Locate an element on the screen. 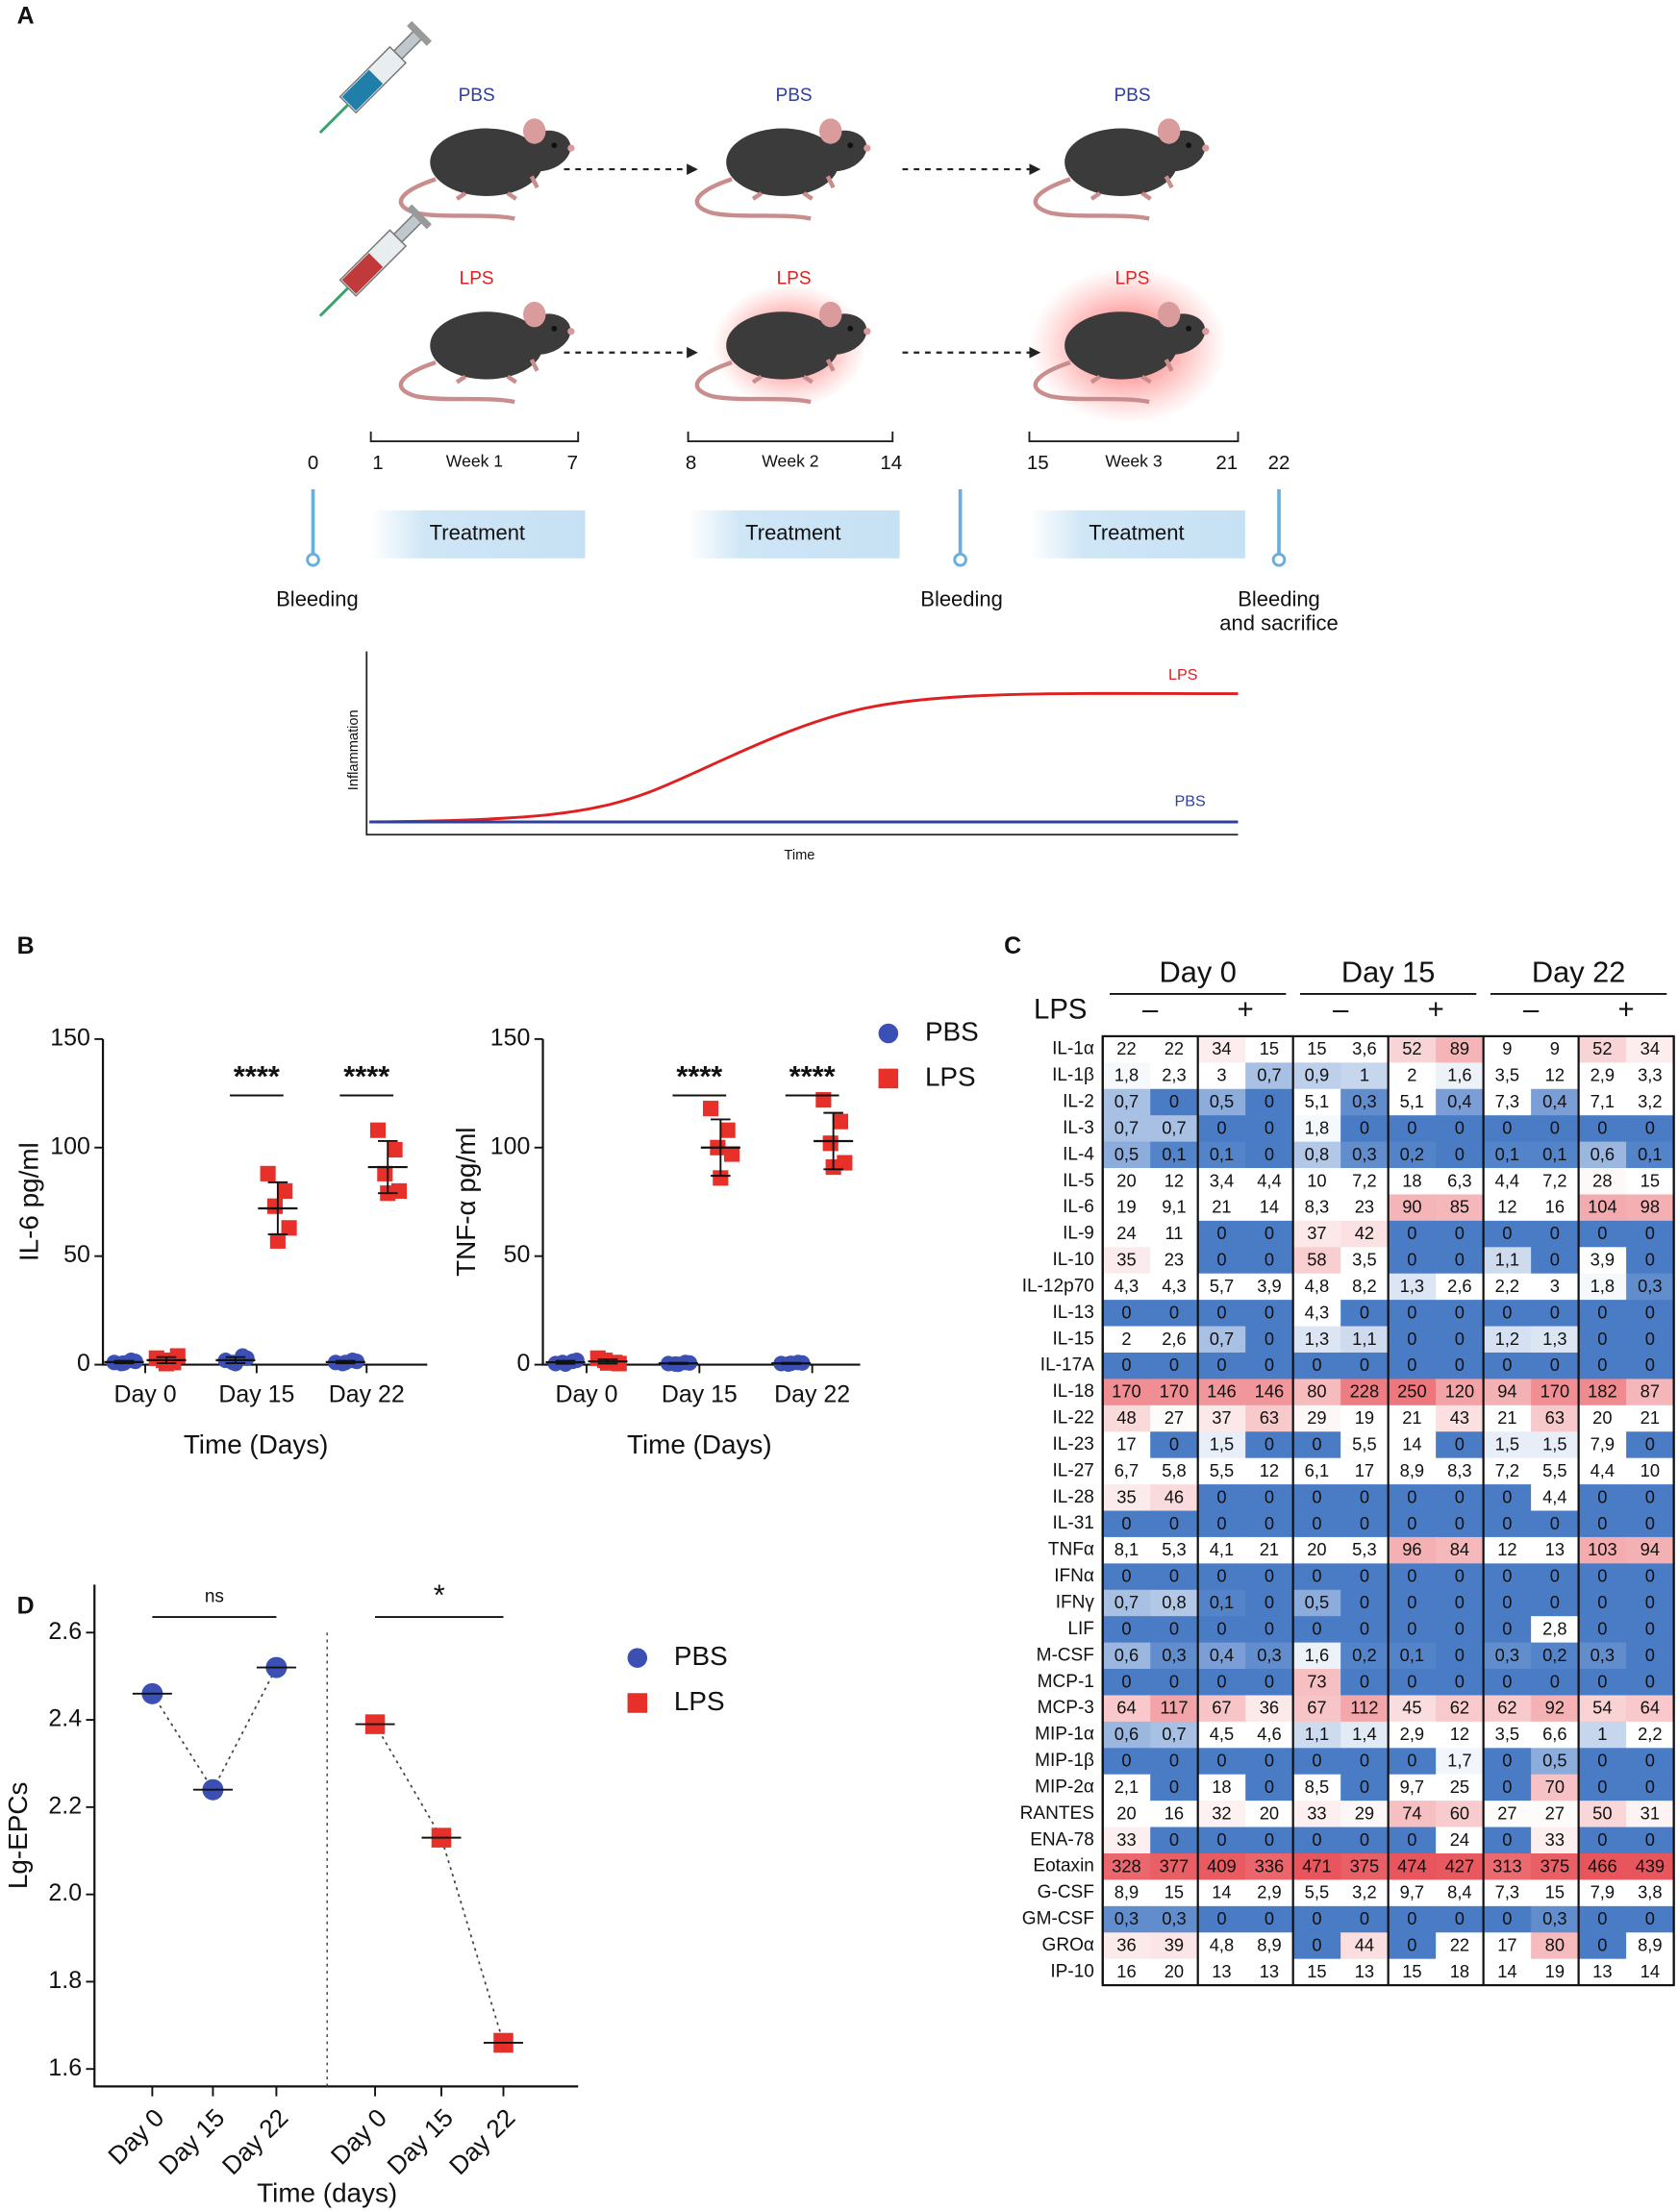  cell-value: 4,3 is located at coordinates (1317, 1312).